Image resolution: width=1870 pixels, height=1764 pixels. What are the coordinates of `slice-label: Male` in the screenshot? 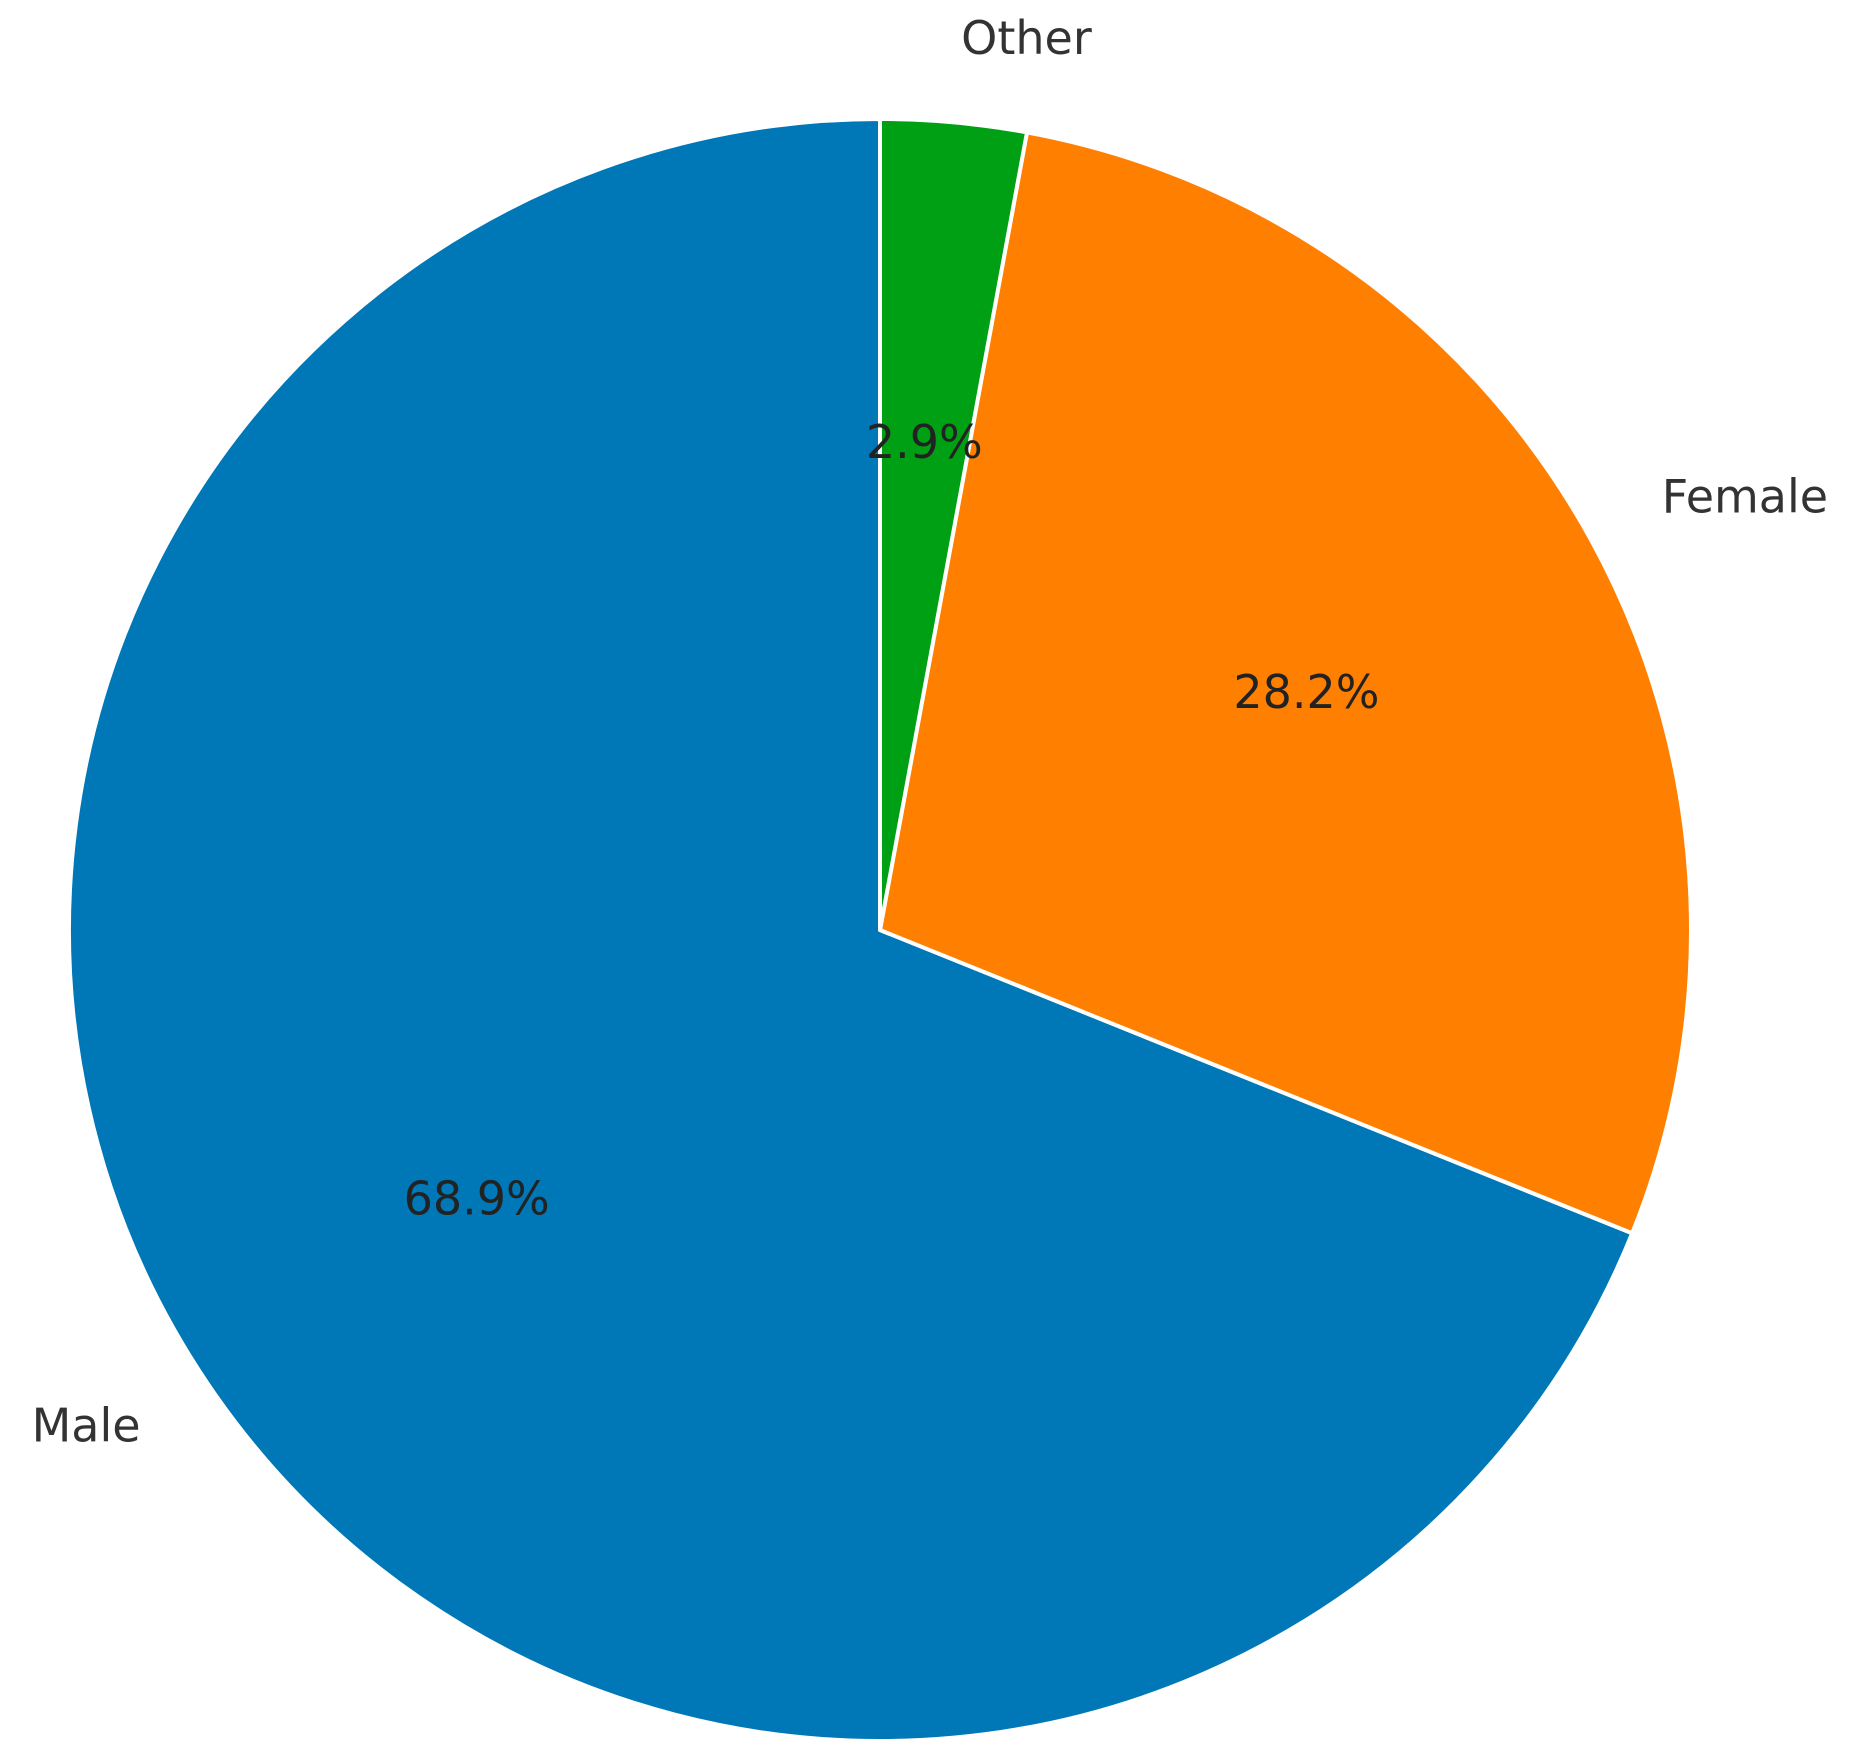 It's located at (86, 1426).